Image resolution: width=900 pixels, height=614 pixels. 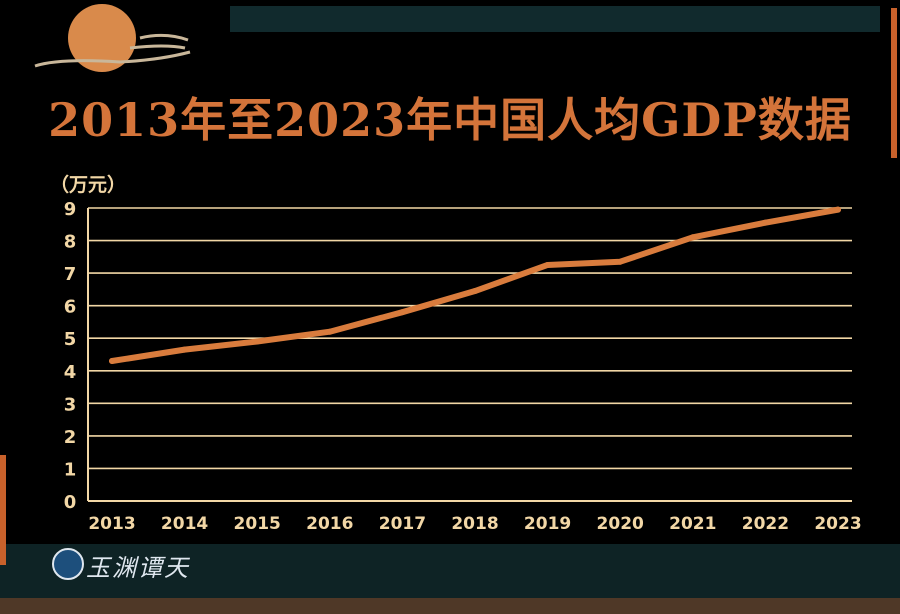 What do you see at coordinates (70, 242) in the screenshot?
I see `y-tick-label-8: 8` at bounding box center [70, 242].